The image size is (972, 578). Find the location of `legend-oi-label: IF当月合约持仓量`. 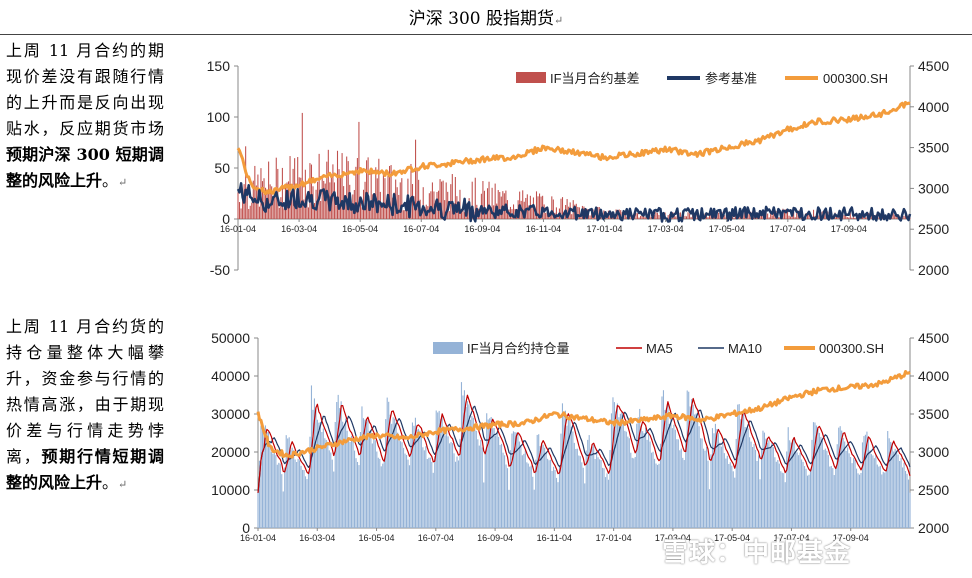

legend-oi-label: IF当月合约持仓量 is located at coordinates (518, 348).